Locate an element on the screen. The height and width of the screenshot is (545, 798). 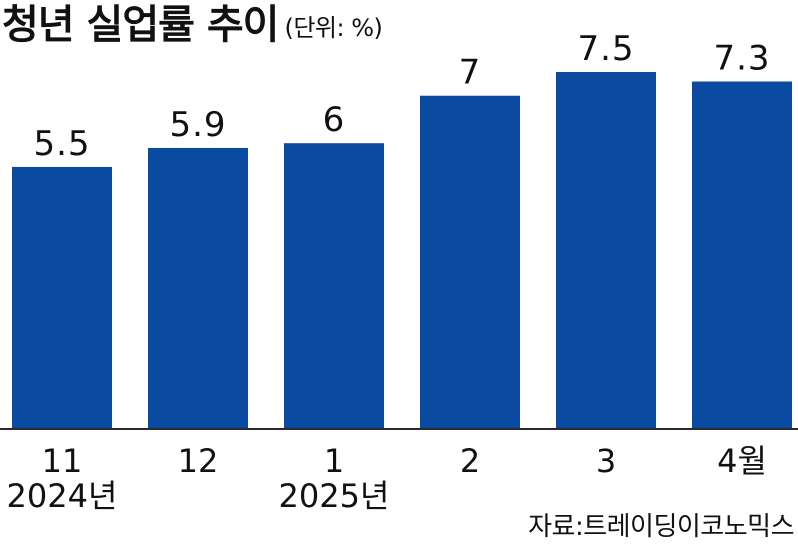
category-label-6: 4월 is located at coordinates (742, 461).